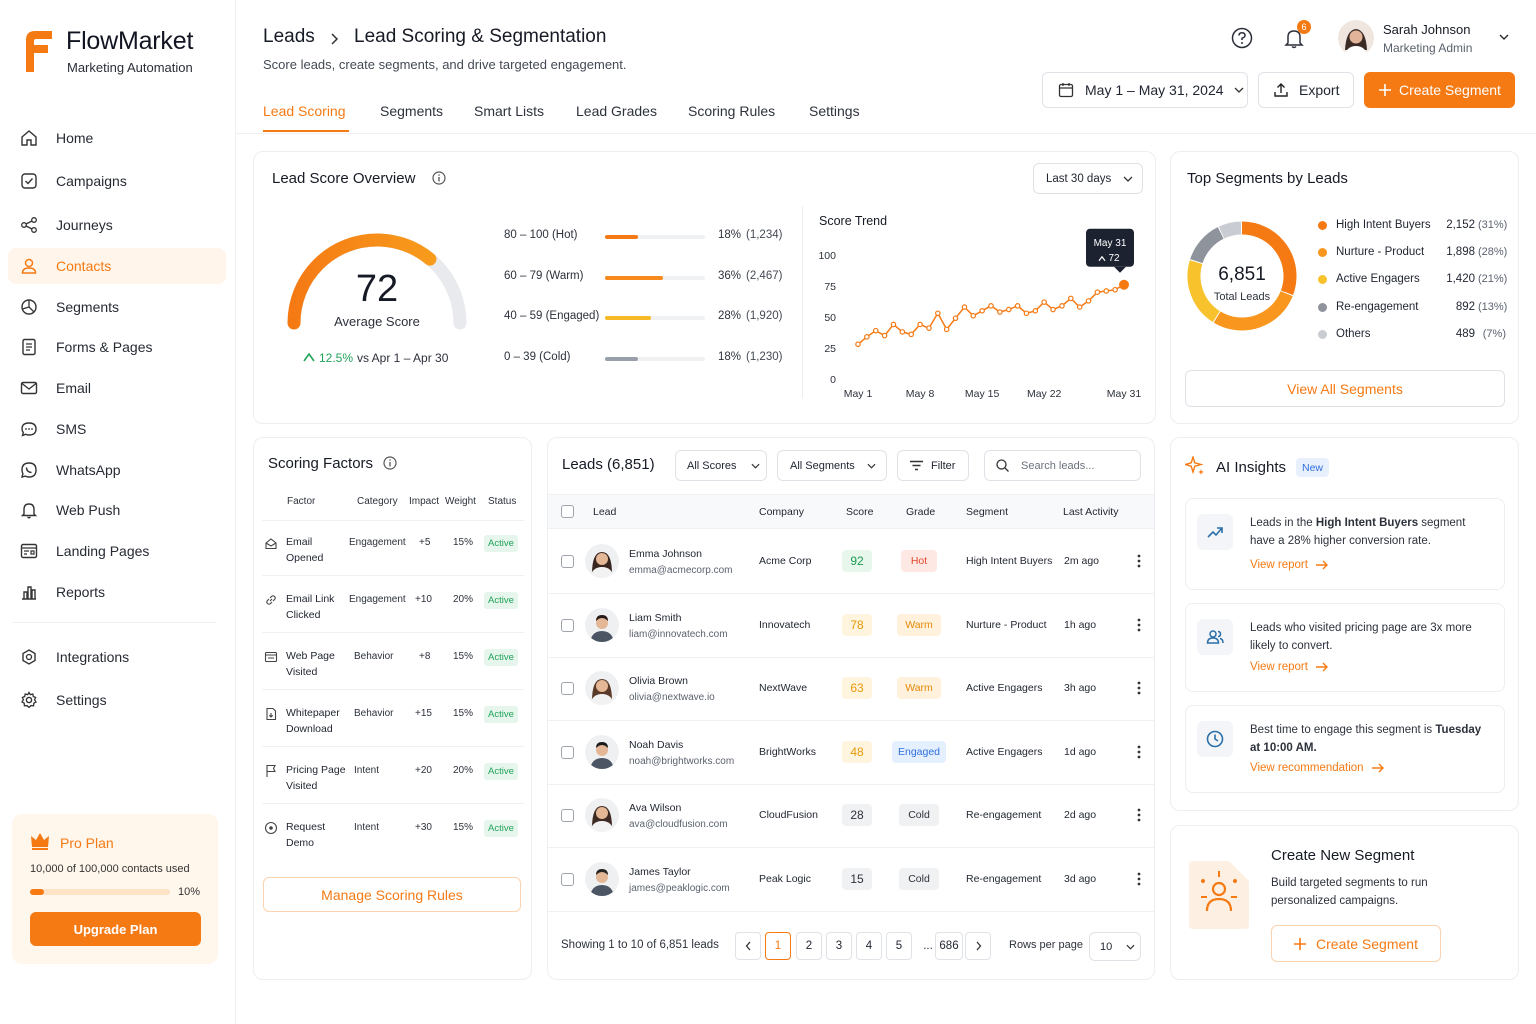  What do you see at coordinates (655, 617) in the screenshot?
I see `lead-name: Liam Smith` at bounding box center [655, 617].